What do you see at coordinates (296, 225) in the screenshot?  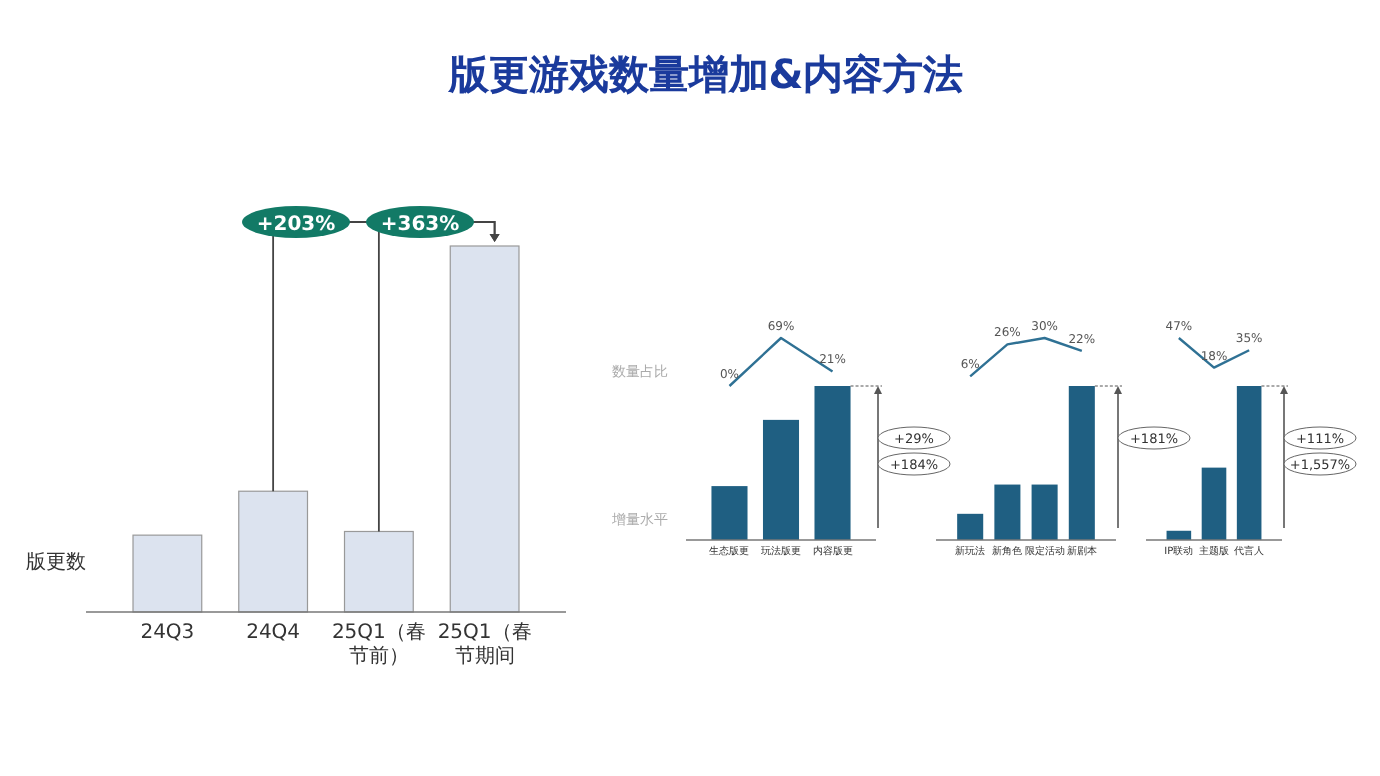 I see `text: +203%` at bounding box center [296, 225].